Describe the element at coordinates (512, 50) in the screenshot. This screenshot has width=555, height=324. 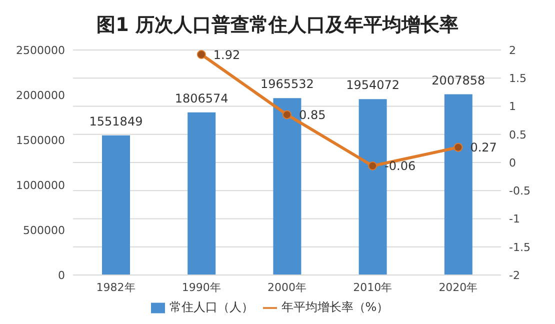
I see `y2-tick-label: 2` at that location.